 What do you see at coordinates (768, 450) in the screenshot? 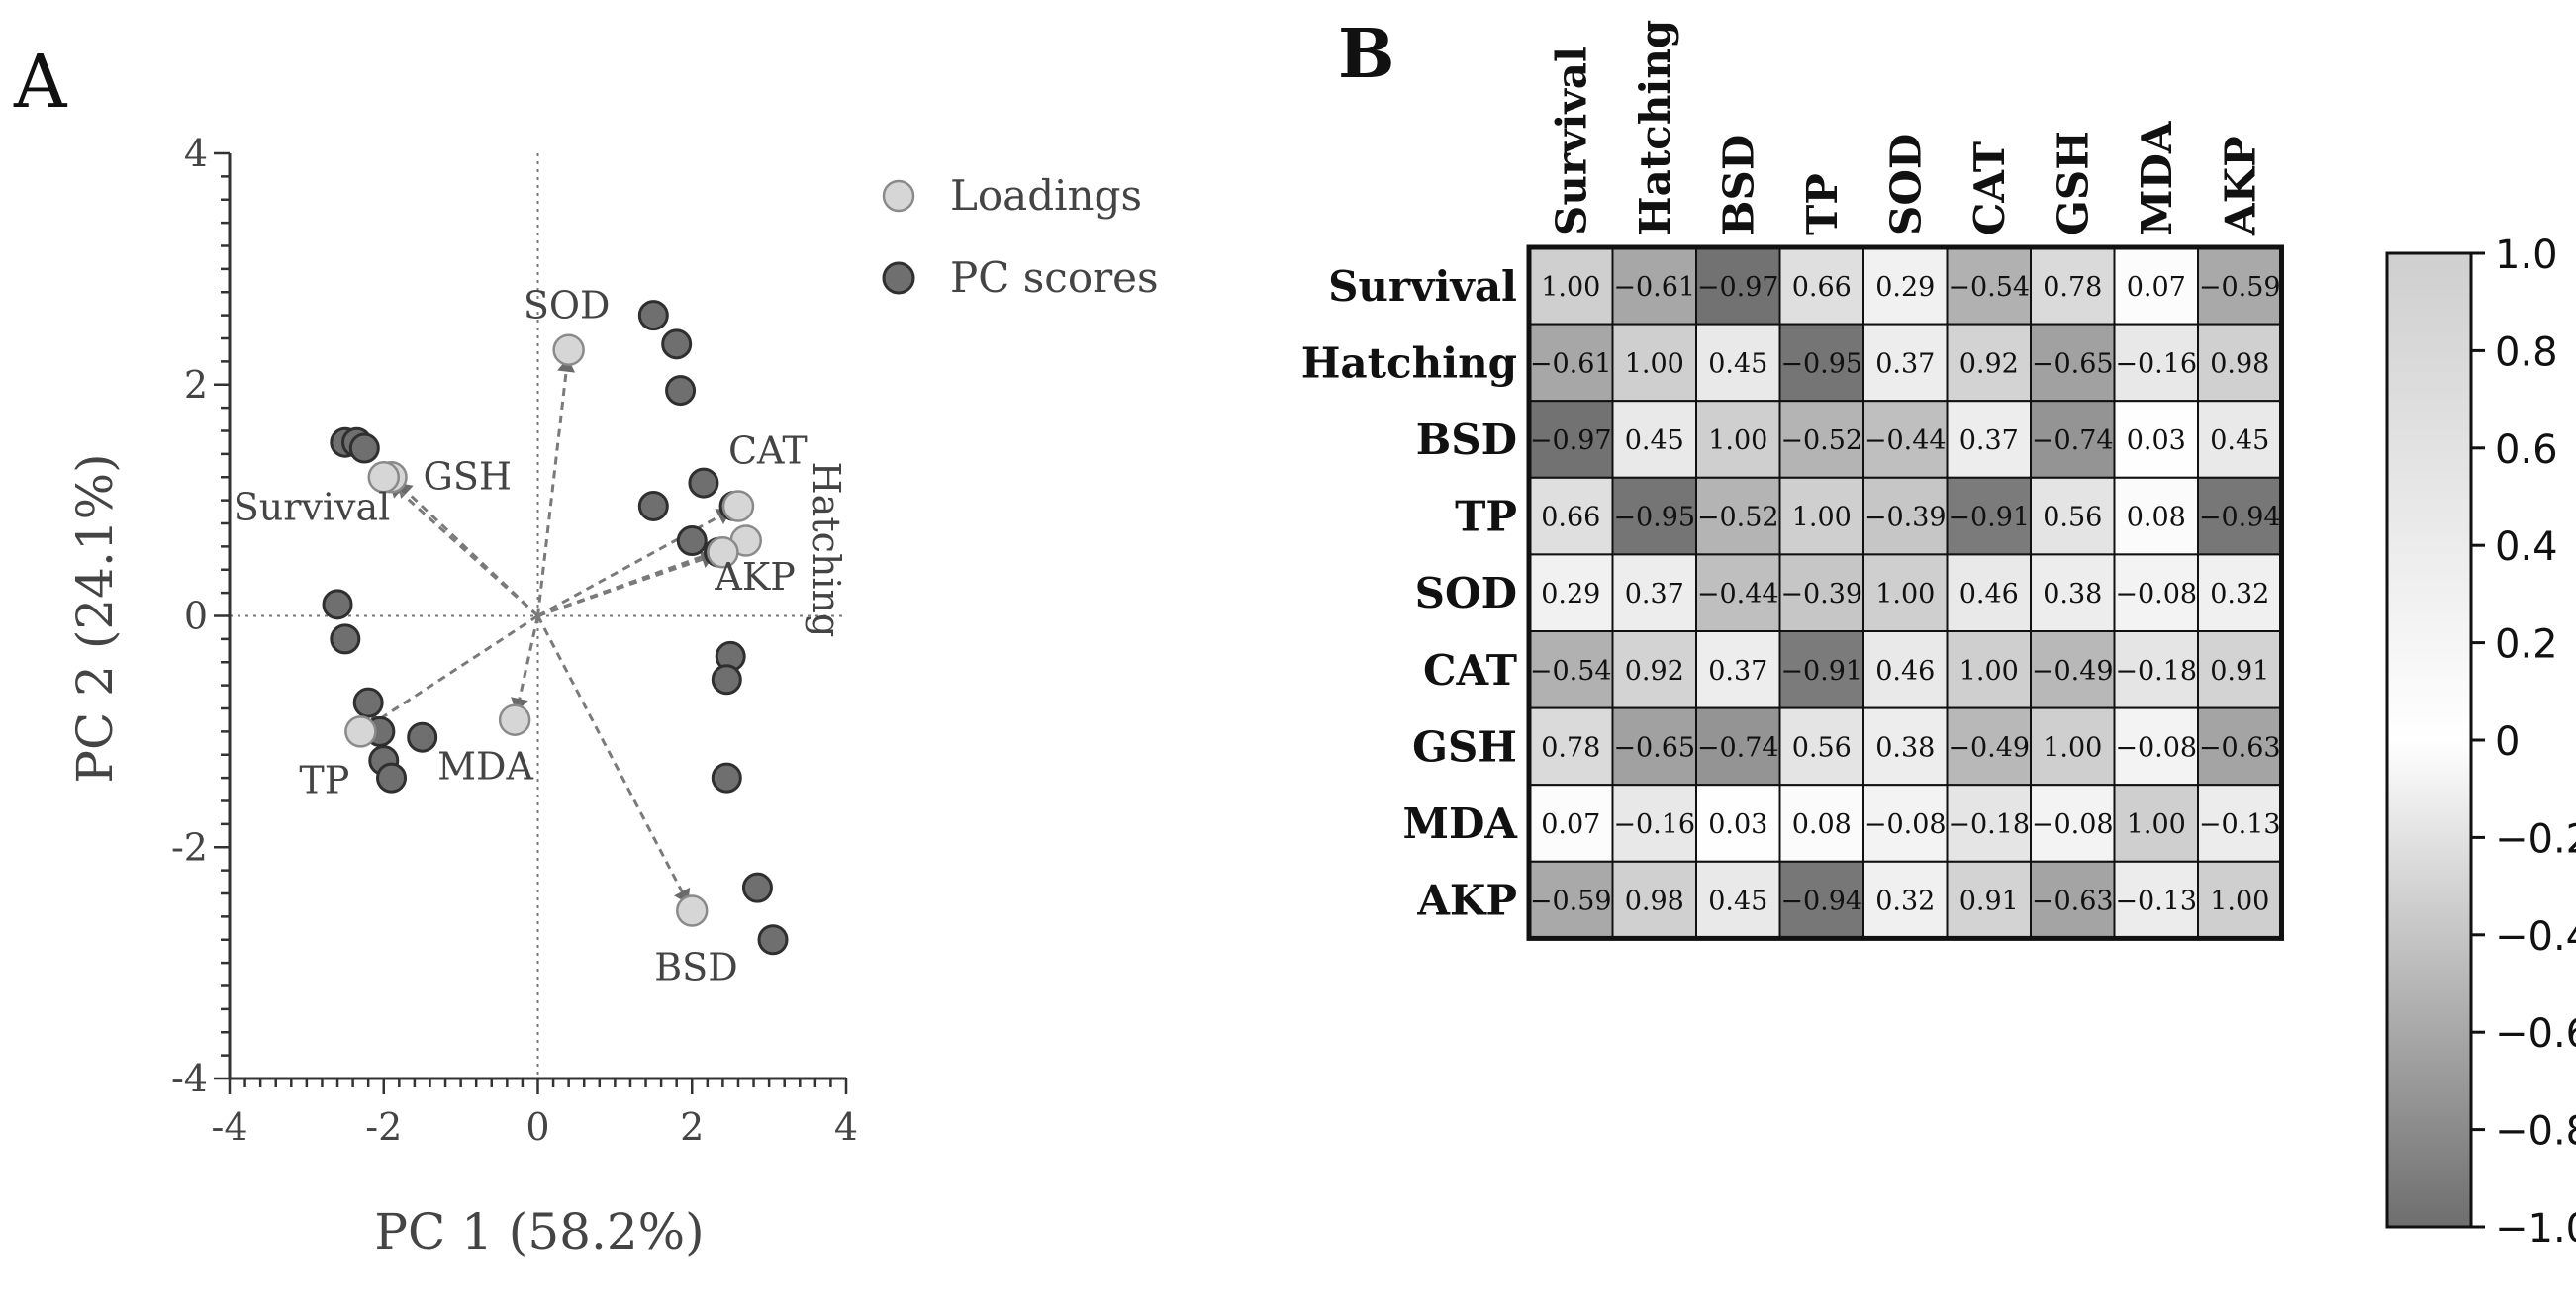
I see `loading-label: CAT` at bounding box center [768, 450].